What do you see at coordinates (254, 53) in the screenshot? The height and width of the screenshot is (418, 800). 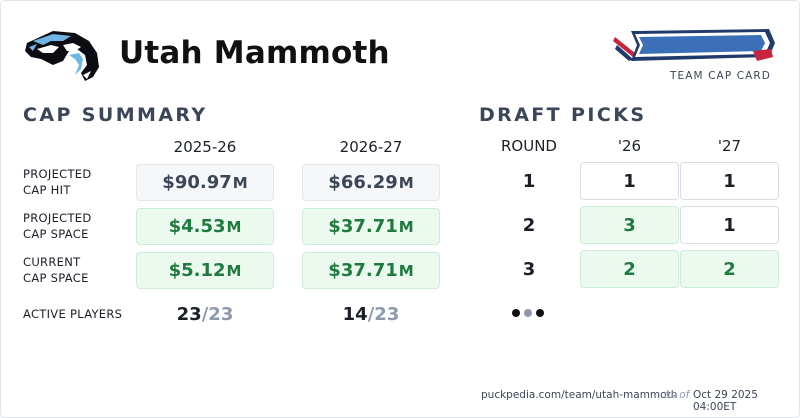 I see `team-name: Utah Mammoth` at bounding box center [254, 53].